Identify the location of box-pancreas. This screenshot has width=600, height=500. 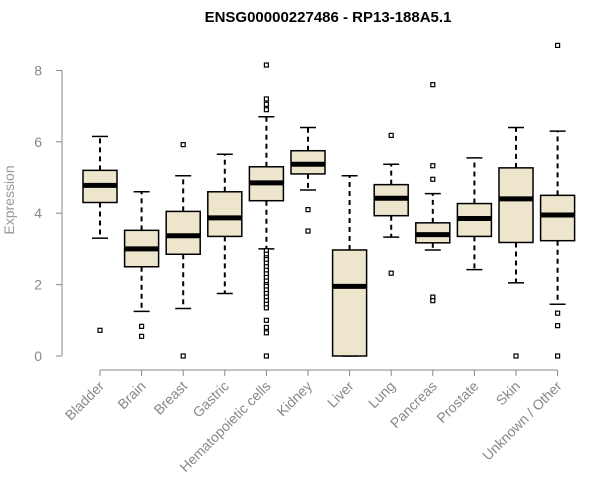
(433, 193).